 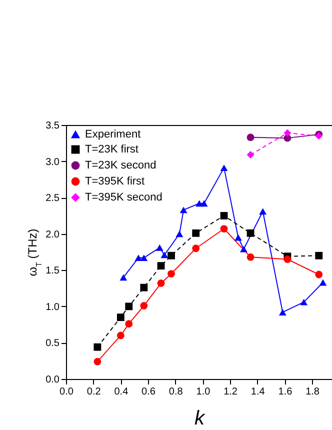 I want to click on x-tick-label: 1.8, so click(x=313, y=392).